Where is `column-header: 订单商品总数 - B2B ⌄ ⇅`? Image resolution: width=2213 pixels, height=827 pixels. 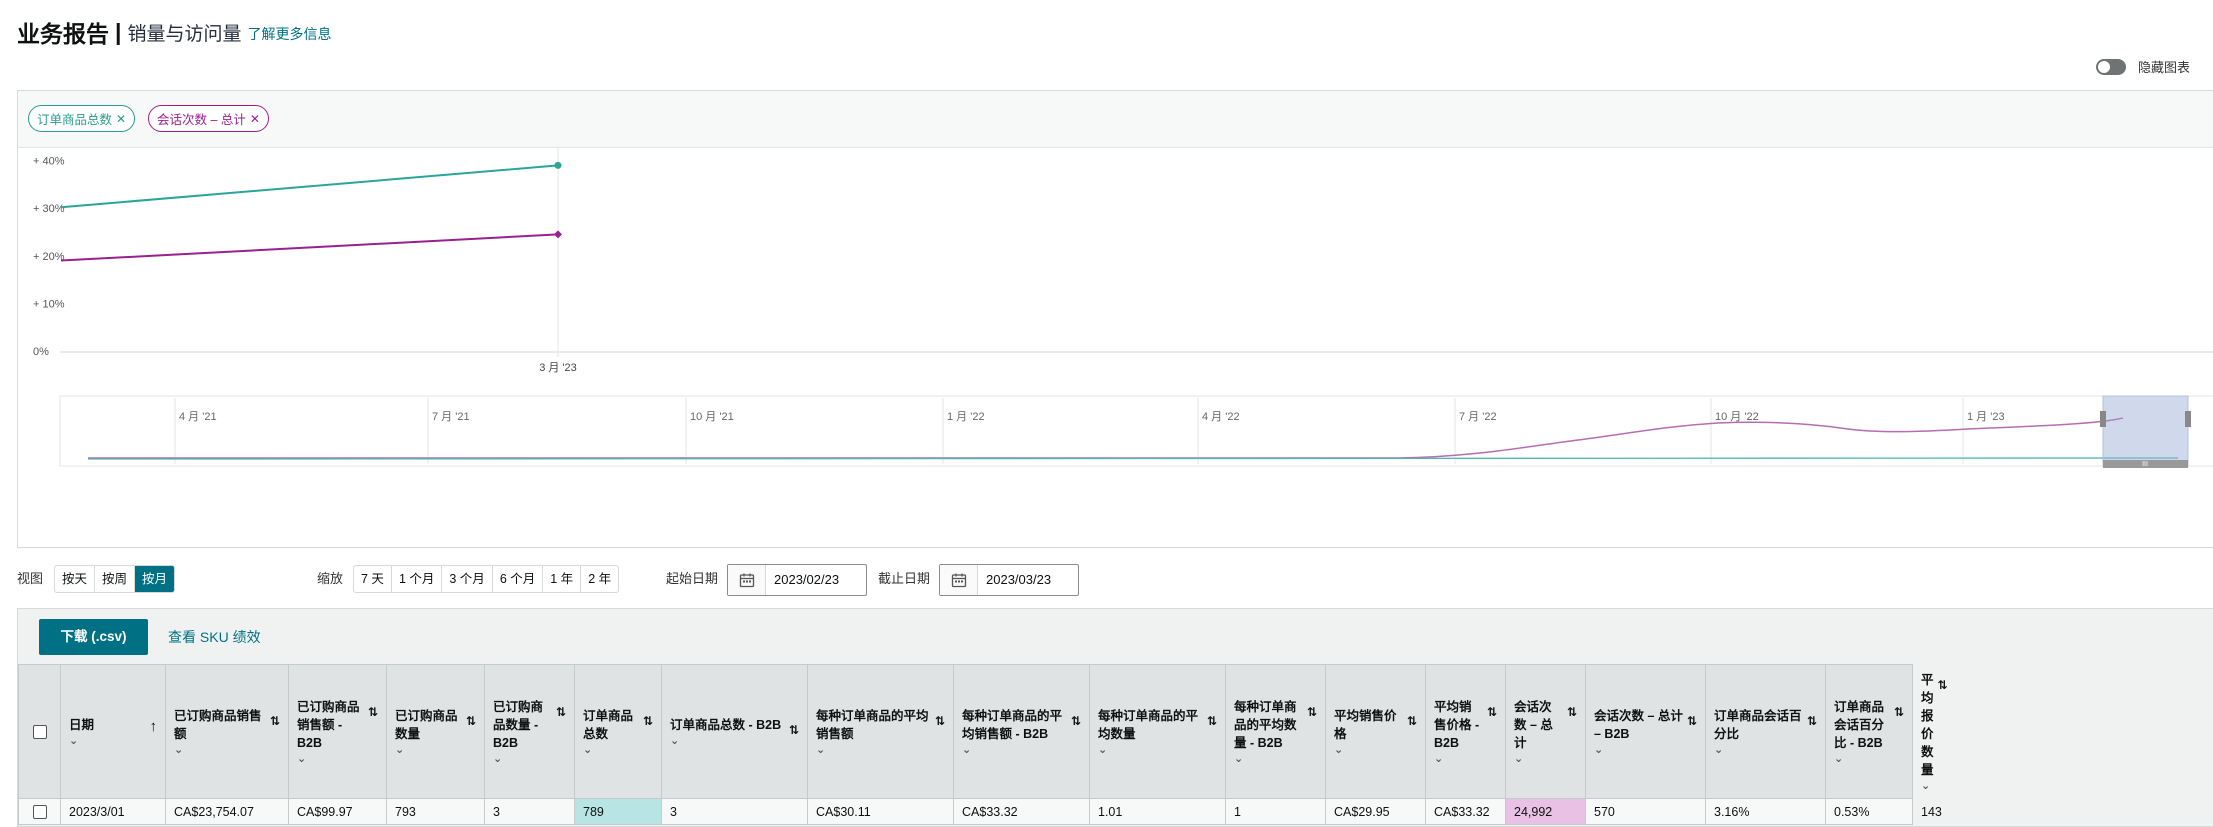
column-header: 订单商品总数 - B2B ⌄ ⇅ is located at coordinates (734, 731).